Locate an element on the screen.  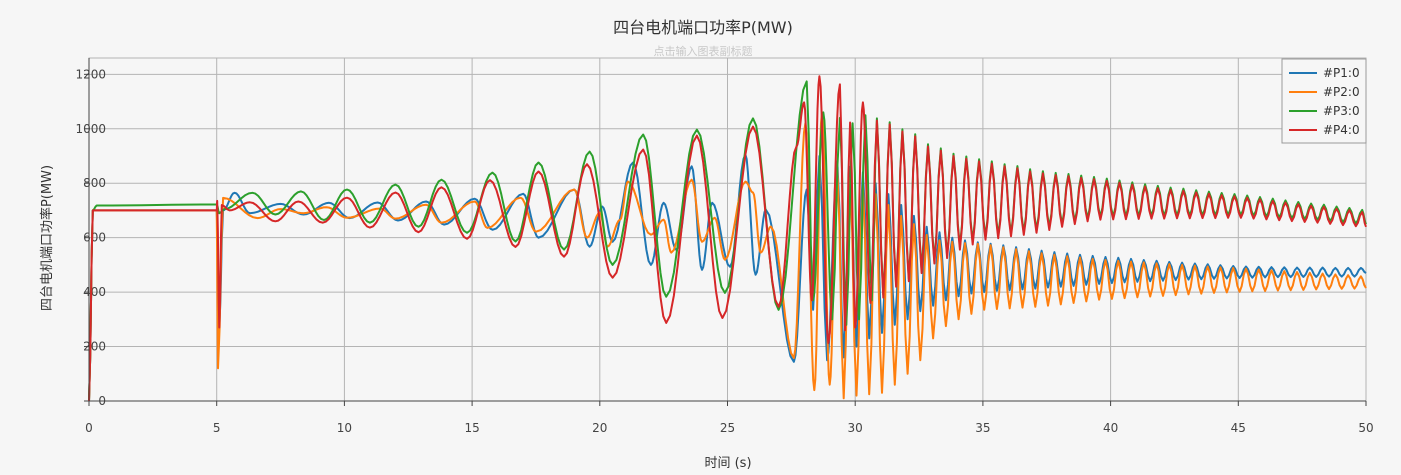
x-tick-label: 45 is located at coordinates (1238, 428).